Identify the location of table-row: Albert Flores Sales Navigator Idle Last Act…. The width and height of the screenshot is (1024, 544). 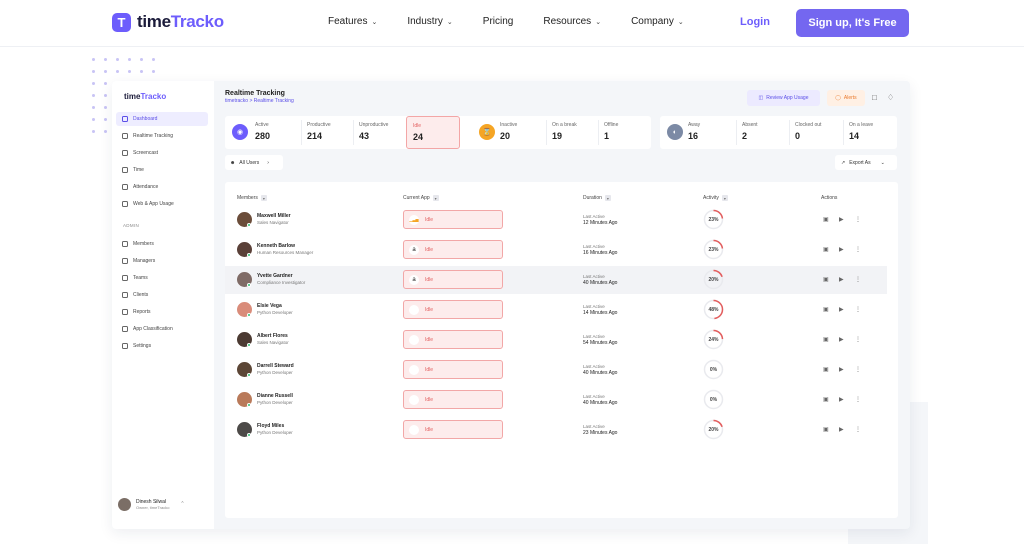
(556, 340).